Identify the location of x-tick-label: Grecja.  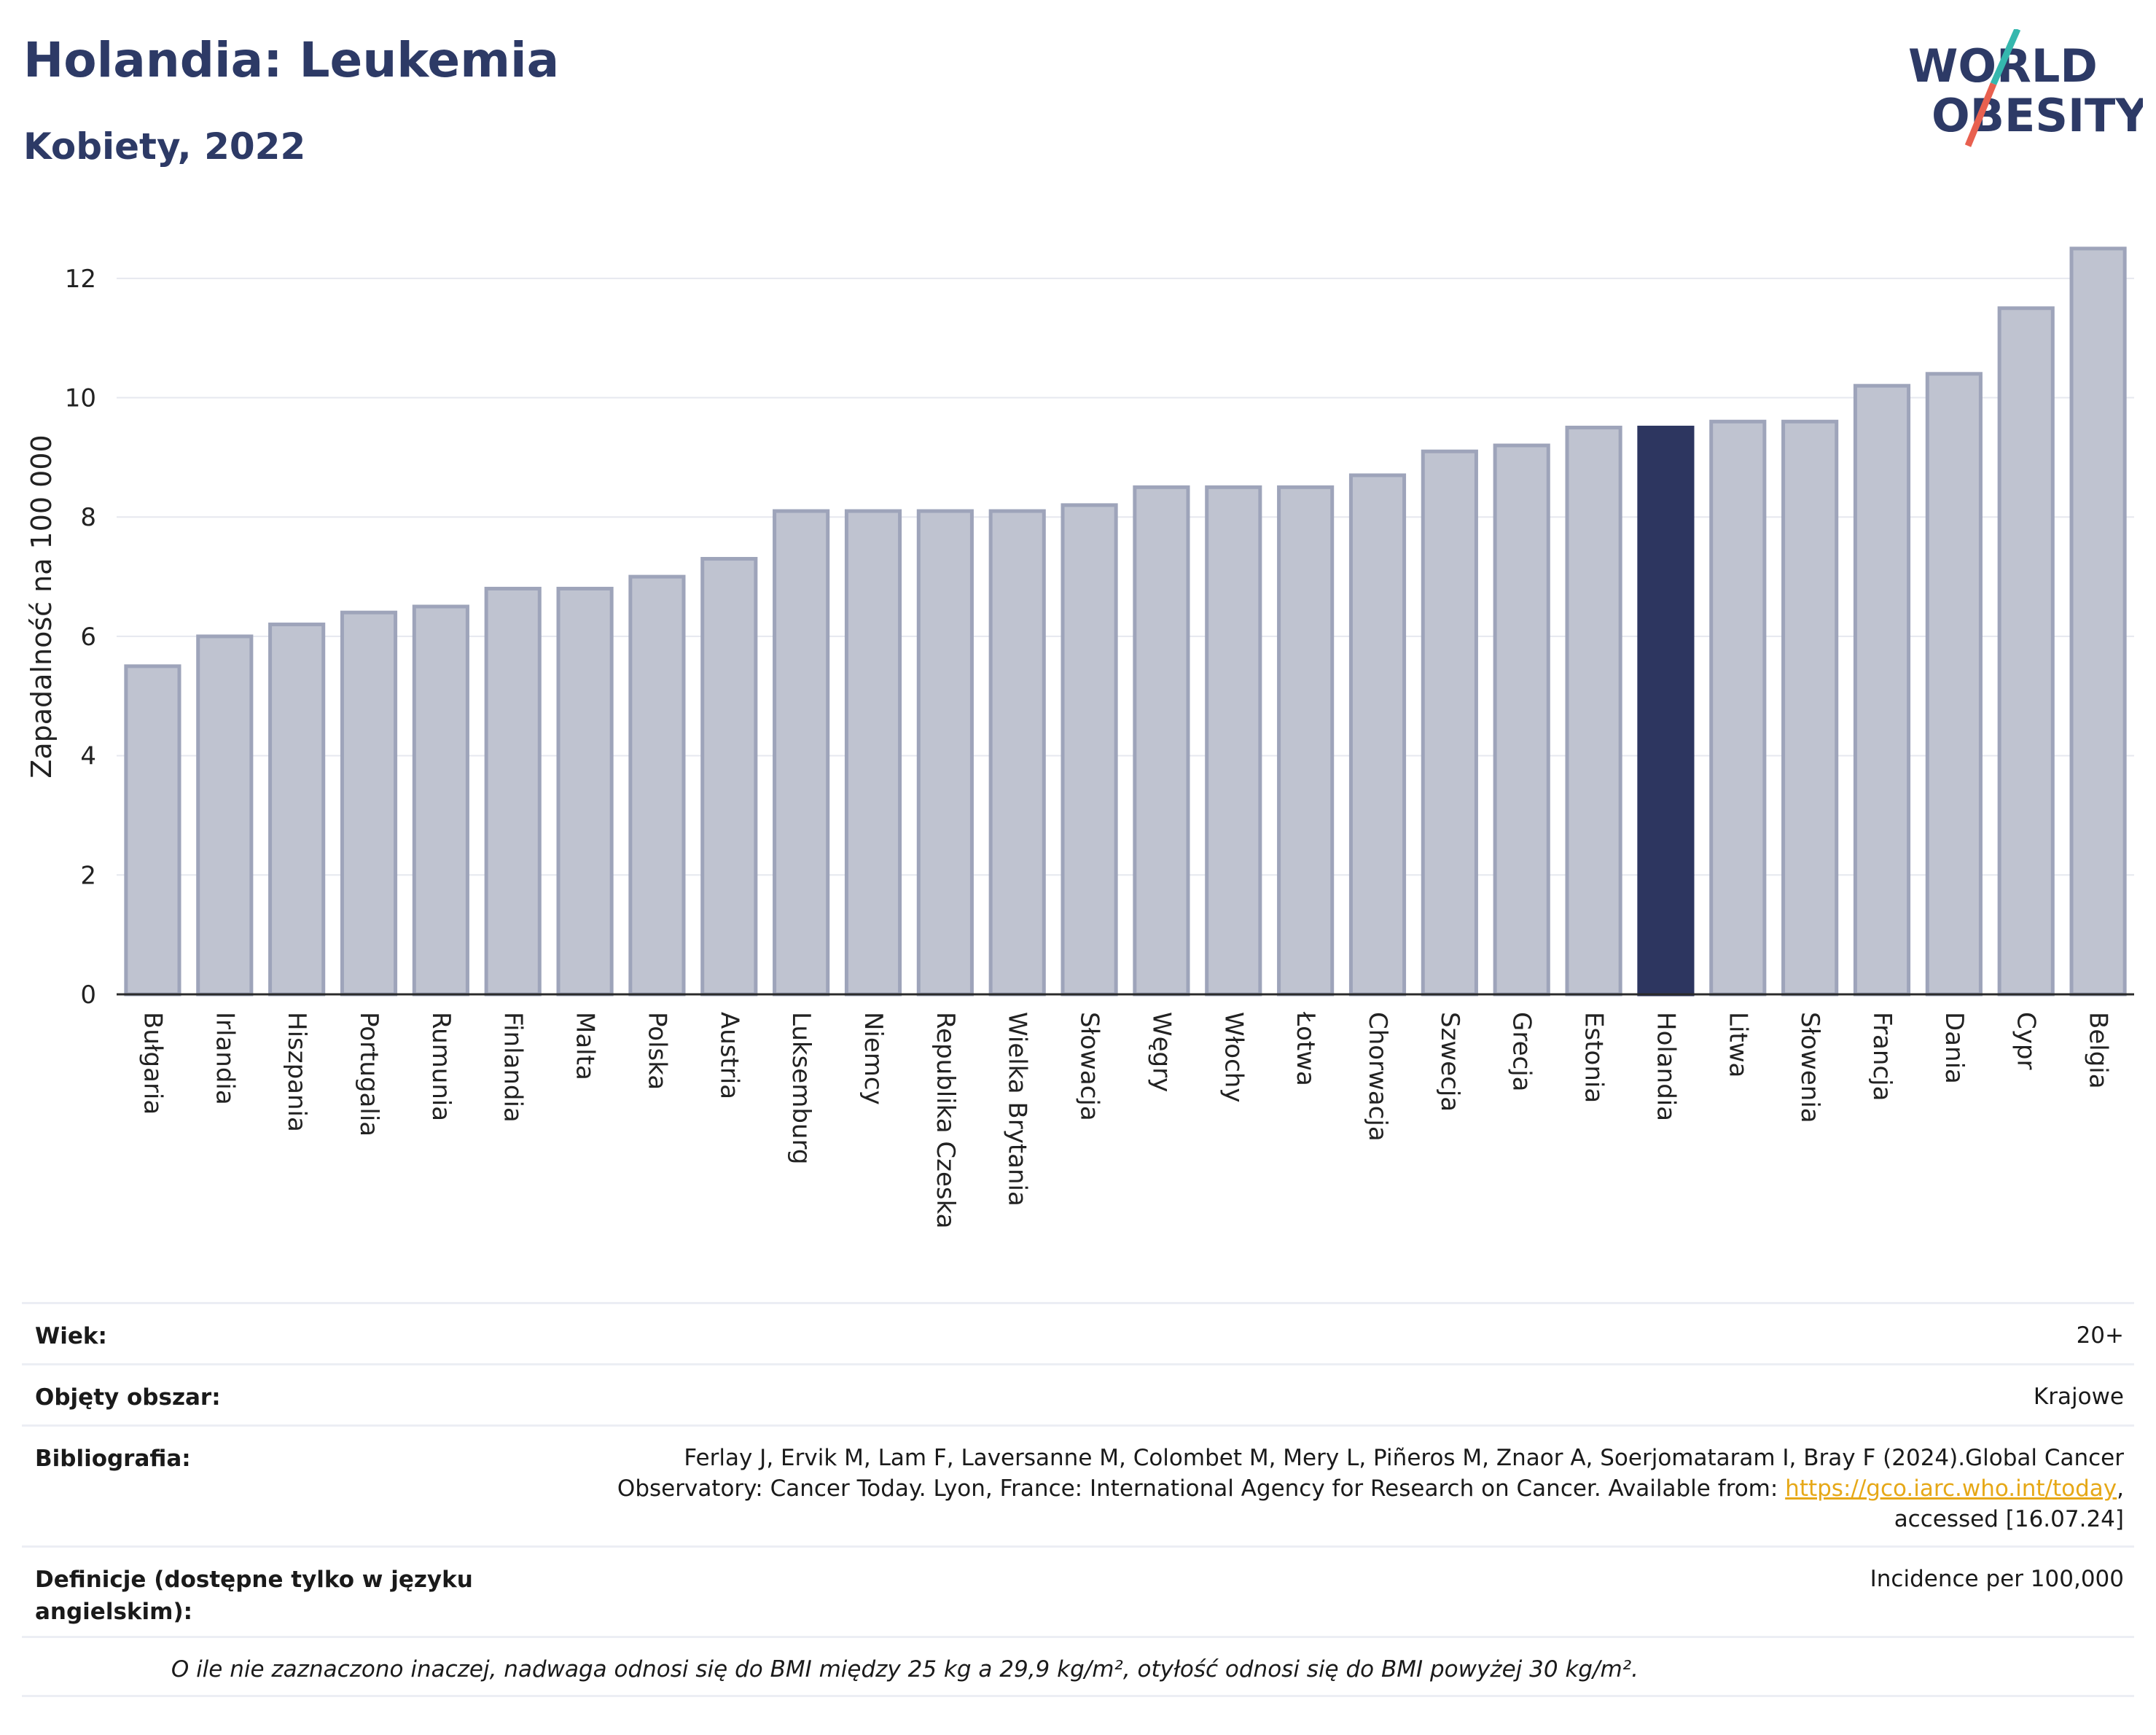
(1522, 1051).